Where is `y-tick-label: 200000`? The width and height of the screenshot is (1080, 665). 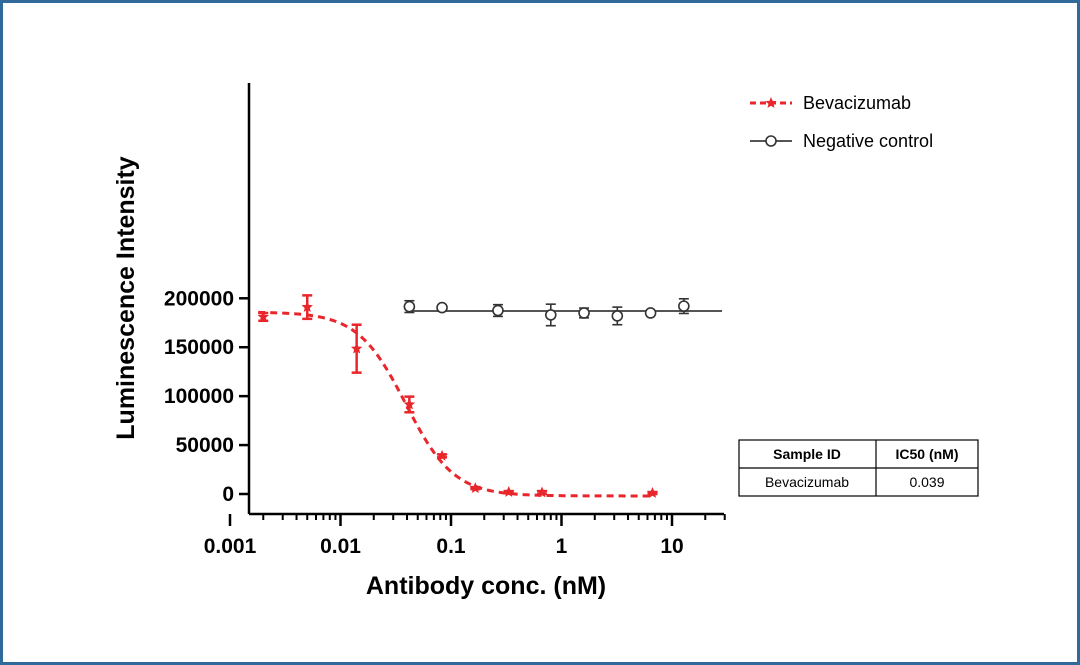
y-tick-label: 200000 is located at coordinates (199, 298).